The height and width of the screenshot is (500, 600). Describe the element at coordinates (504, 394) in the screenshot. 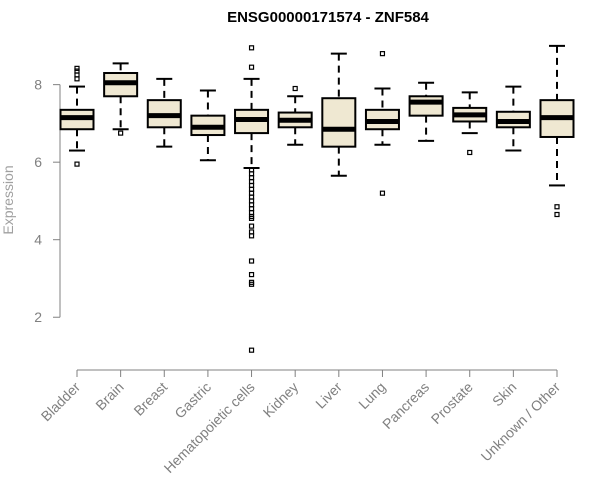

I see `x-tick-label: Skin` at that location.